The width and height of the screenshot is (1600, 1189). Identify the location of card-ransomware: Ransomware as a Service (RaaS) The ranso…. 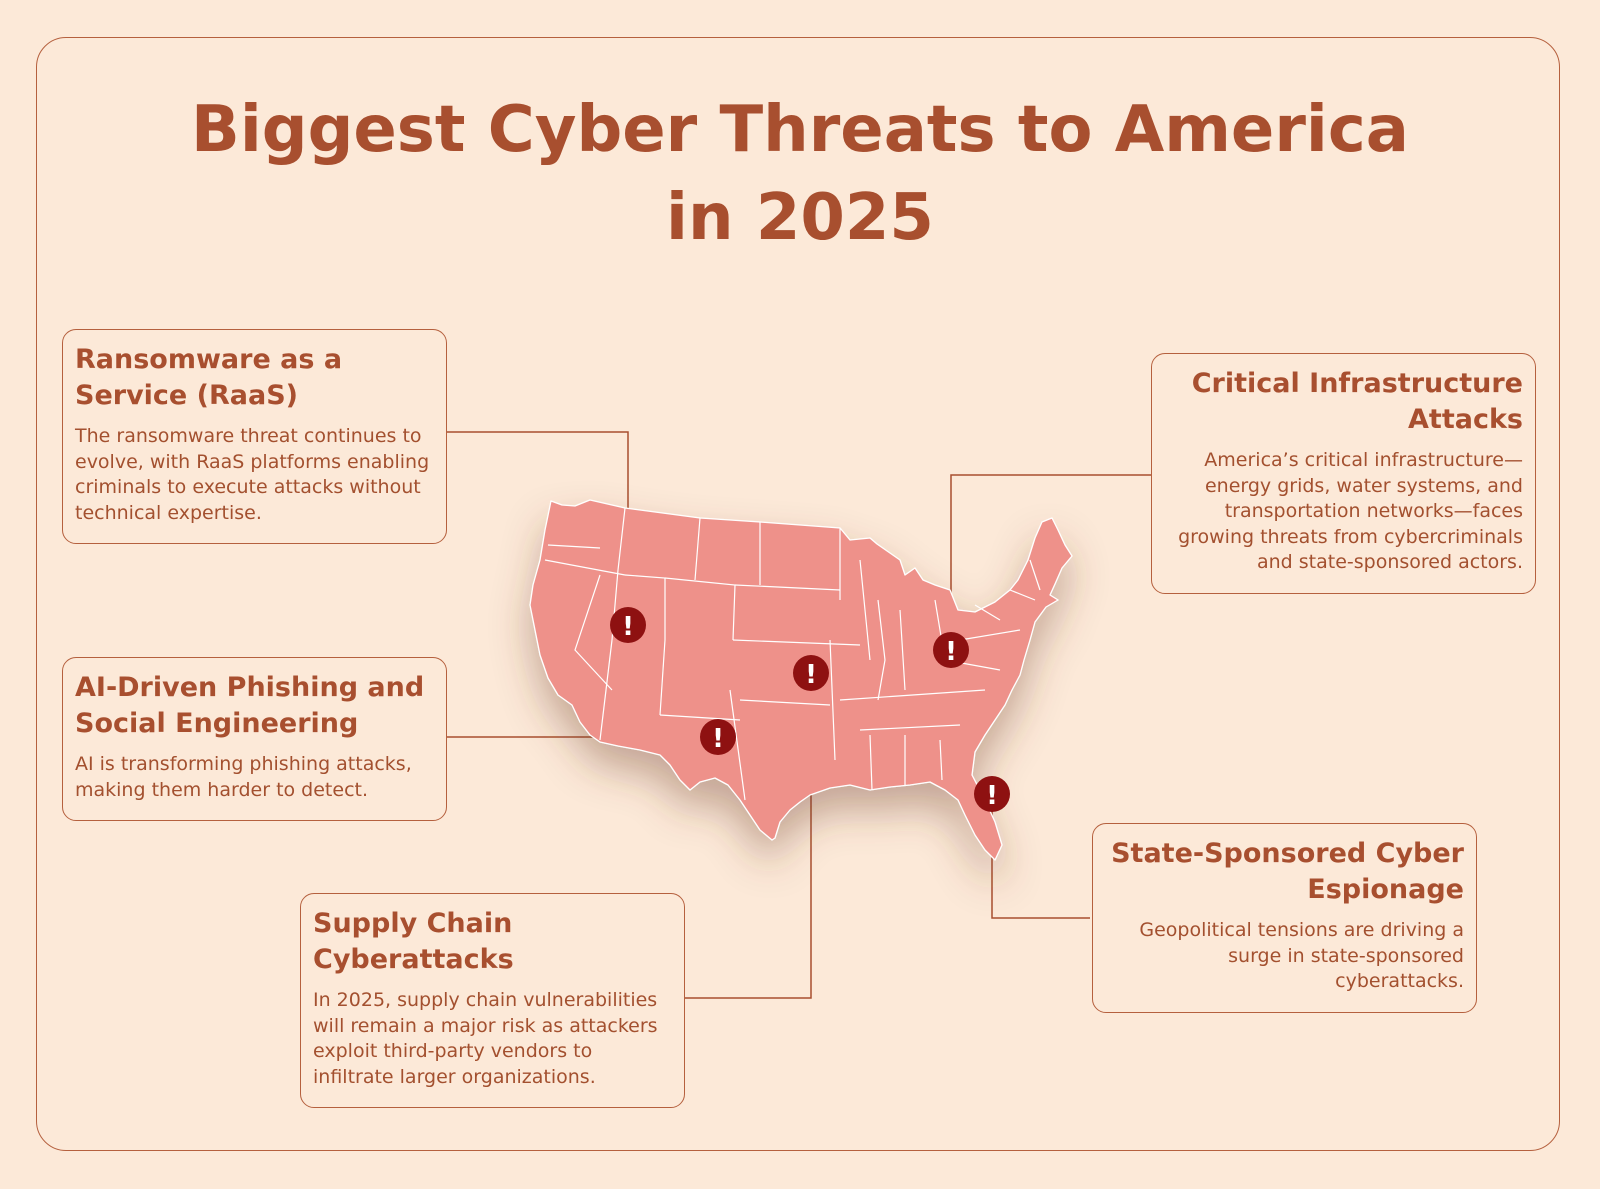
(254, 436).